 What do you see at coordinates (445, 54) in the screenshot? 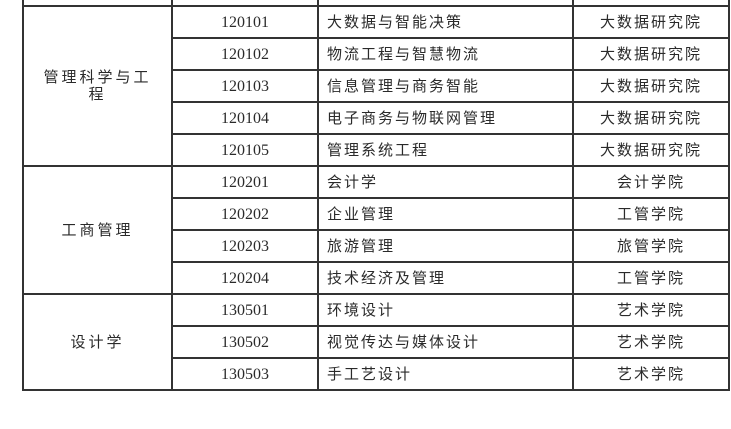
I see `major-cell: 物流工程与智慧物流` at bounding box center [445, 54].